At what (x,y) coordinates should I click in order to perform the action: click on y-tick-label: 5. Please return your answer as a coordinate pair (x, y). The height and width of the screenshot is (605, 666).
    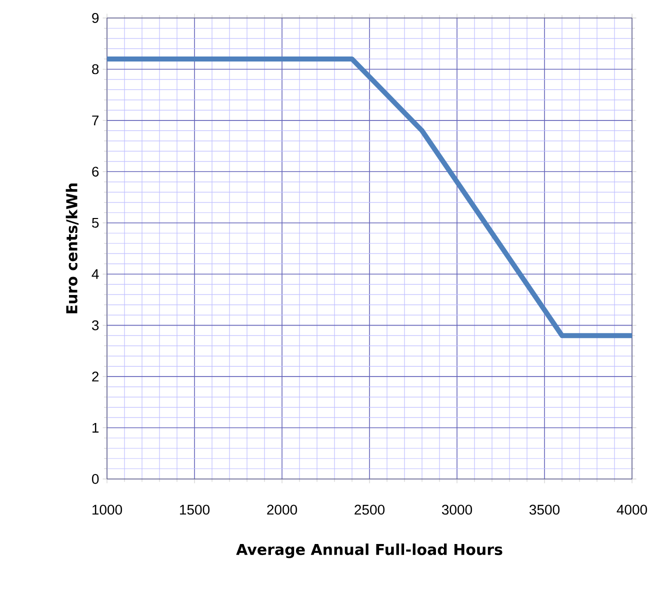
    Looking at the image, I should click on (95, 223).